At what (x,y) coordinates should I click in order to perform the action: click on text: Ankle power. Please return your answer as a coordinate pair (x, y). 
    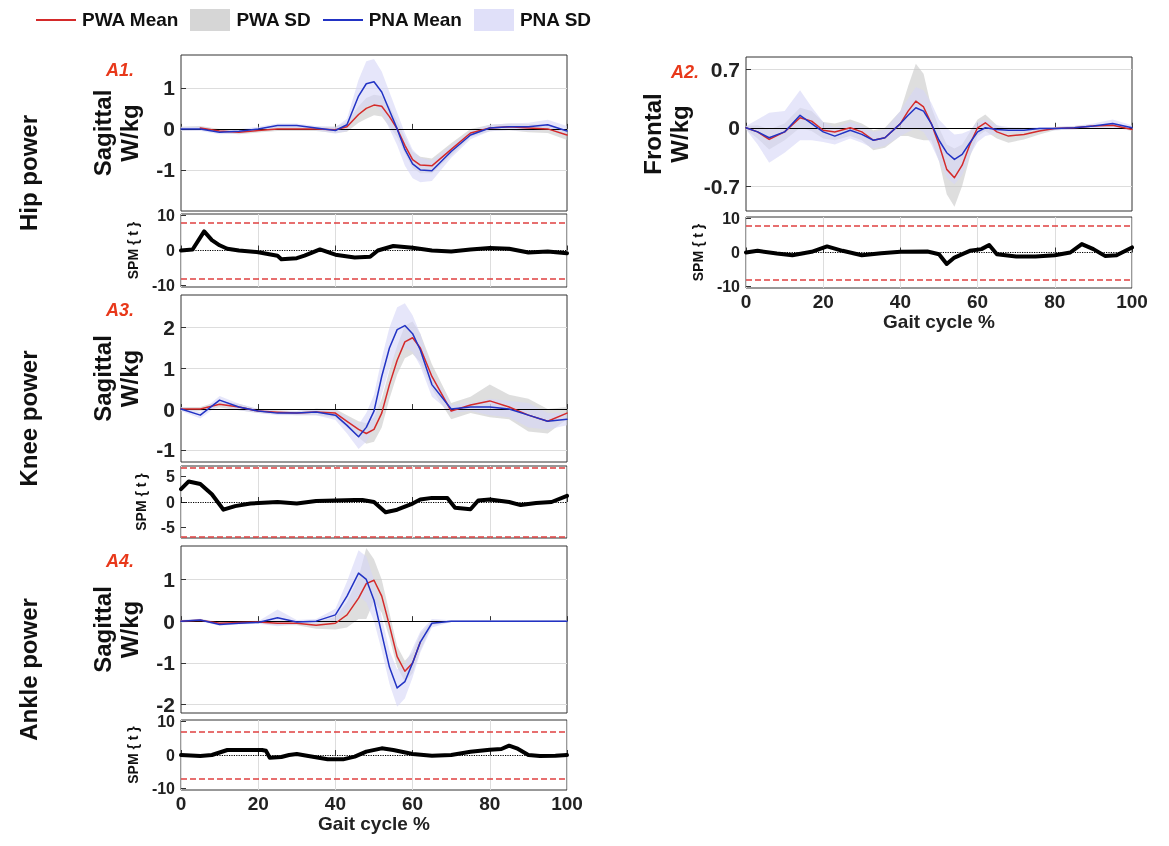
    Looking at the image, I should click on (28, 669).